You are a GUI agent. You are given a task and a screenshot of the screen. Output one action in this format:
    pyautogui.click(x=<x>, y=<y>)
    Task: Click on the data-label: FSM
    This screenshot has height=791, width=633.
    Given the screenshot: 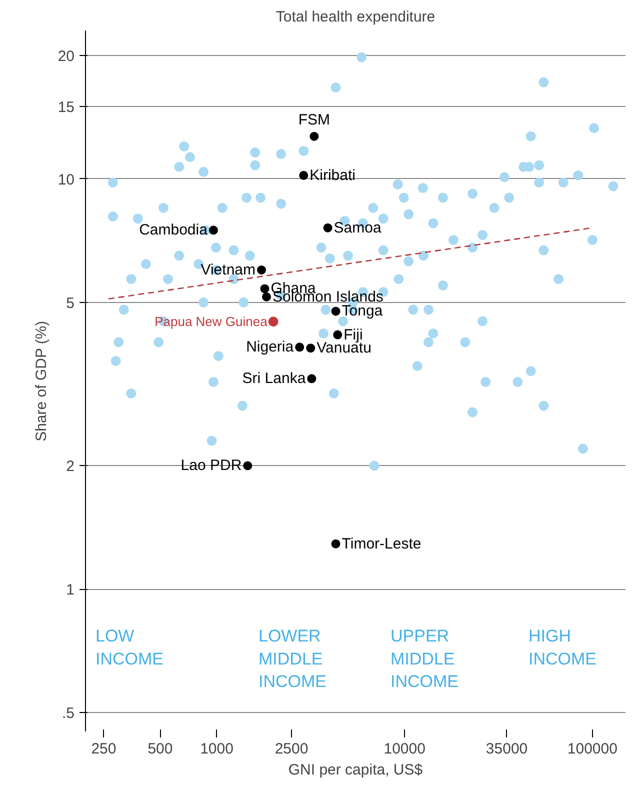 What is the action you would take?
    pyautogui.click(x=314, y=119)
    